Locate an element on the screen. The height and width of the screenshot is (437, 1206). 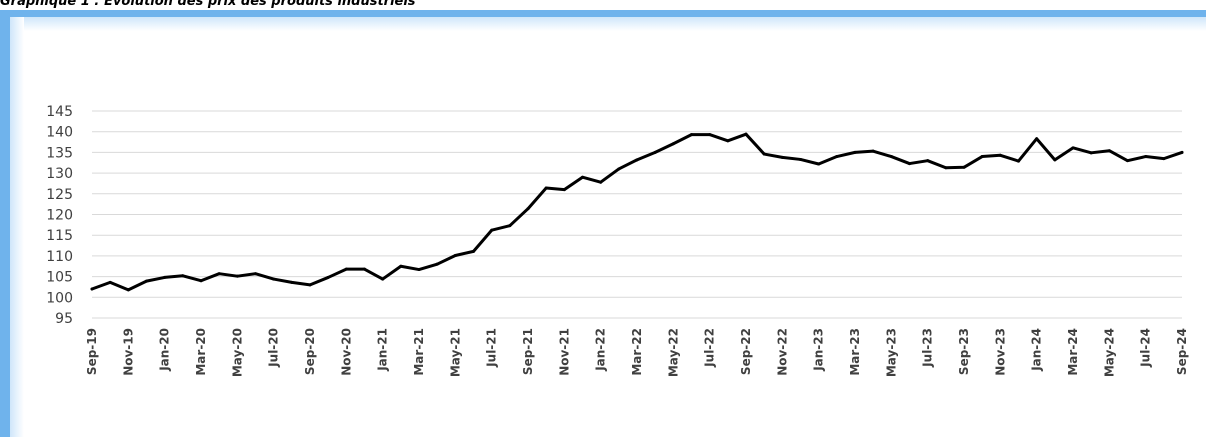
x-tick-label: Sep-19 is located at coordinates (92, 351).